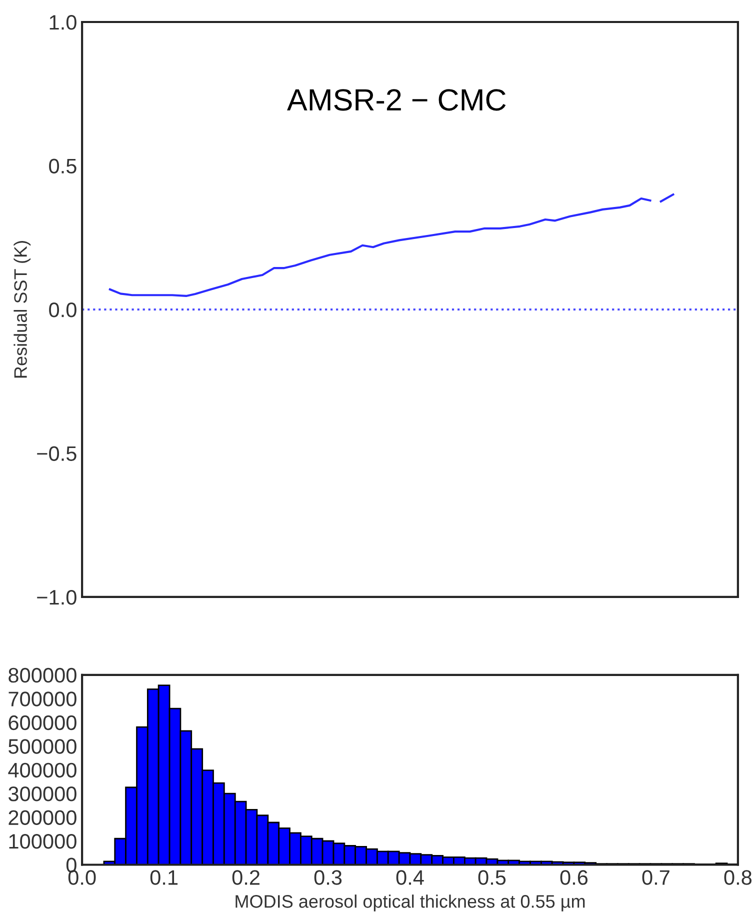  I want to click on x-tick-label: 0.5, so click(492, 877).